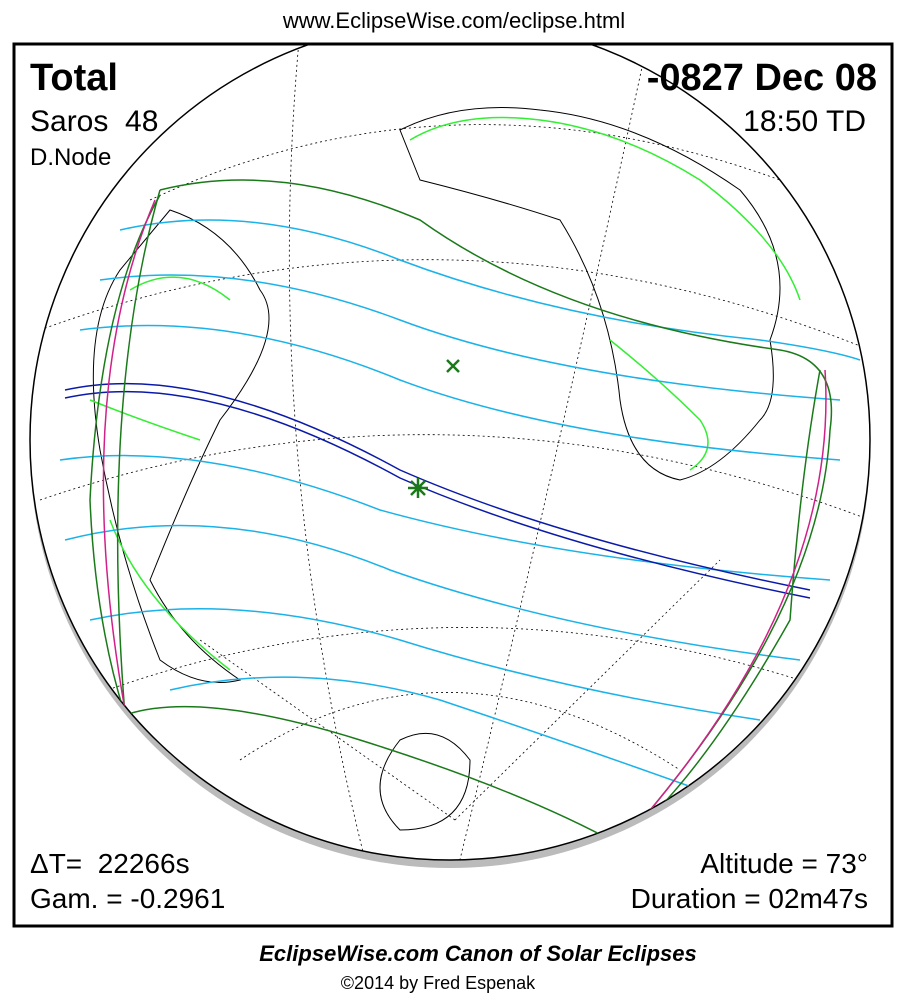 This screenshot has height=1004, width=908. Describe the element at coordinates (438, 983) in the screenshot. I see `copyright: ©2014 by Fred Espenak` at that location.